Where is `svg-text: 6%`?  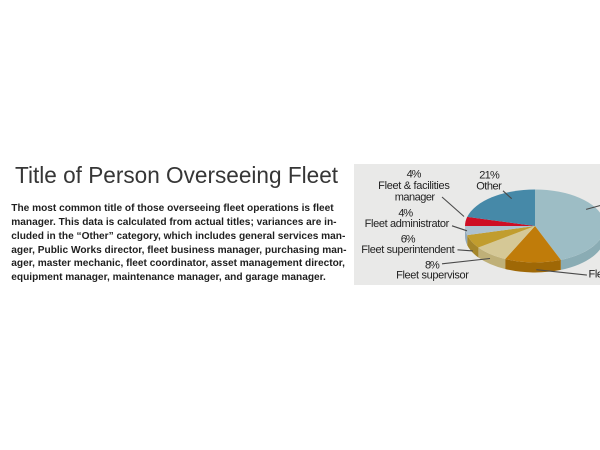
svg-text: 6% is located at coordinates (408, 239).